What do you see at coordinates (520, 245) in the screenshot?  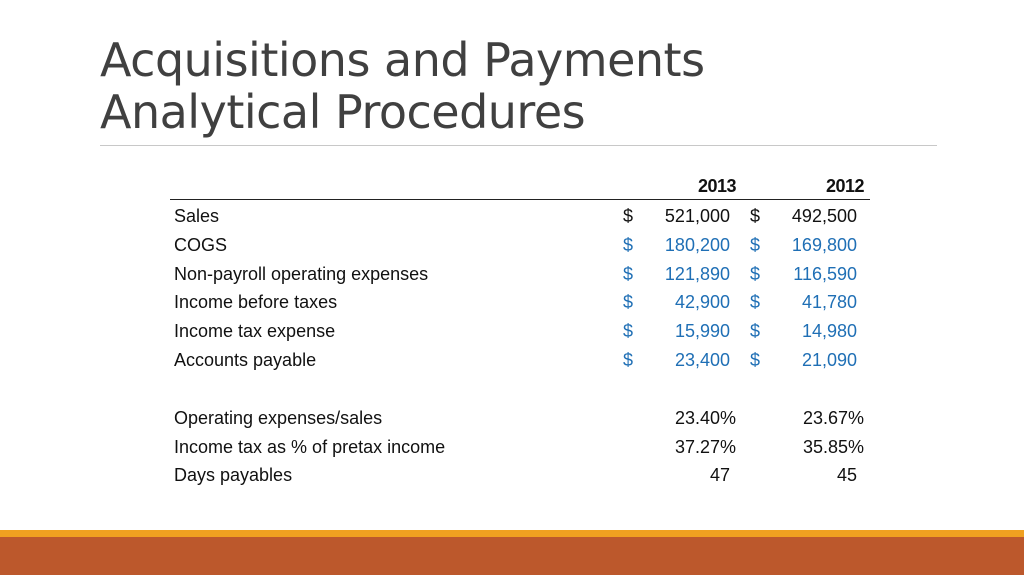 I see `table-row: COGS $ 180,200 $ 169,800` at bounding box center [520, 245].